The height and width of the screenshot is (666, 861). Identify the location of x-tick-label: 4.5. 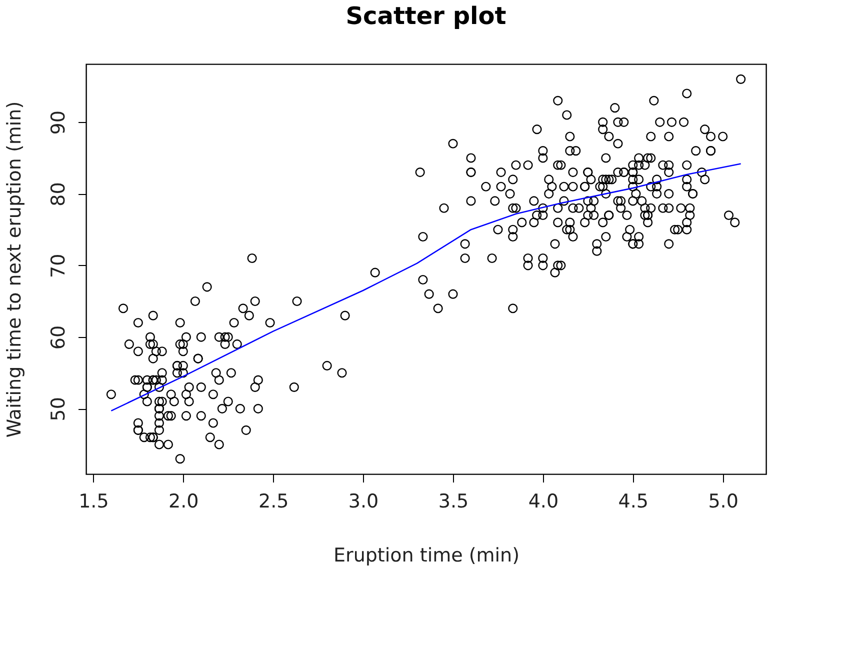
(633, 501).